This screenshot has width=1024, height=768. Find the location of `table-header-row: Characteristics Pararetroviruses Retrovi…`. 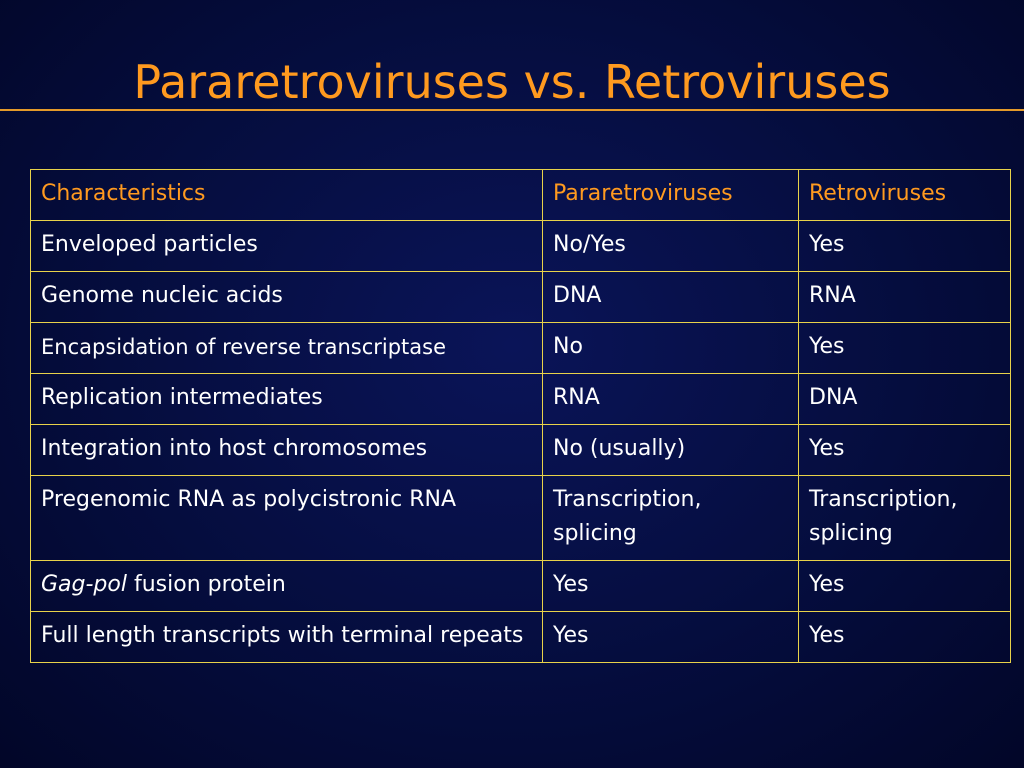

table-header-row: Characteristics Pararetroviruses Retrovi… is located at coordinates (520, 195).